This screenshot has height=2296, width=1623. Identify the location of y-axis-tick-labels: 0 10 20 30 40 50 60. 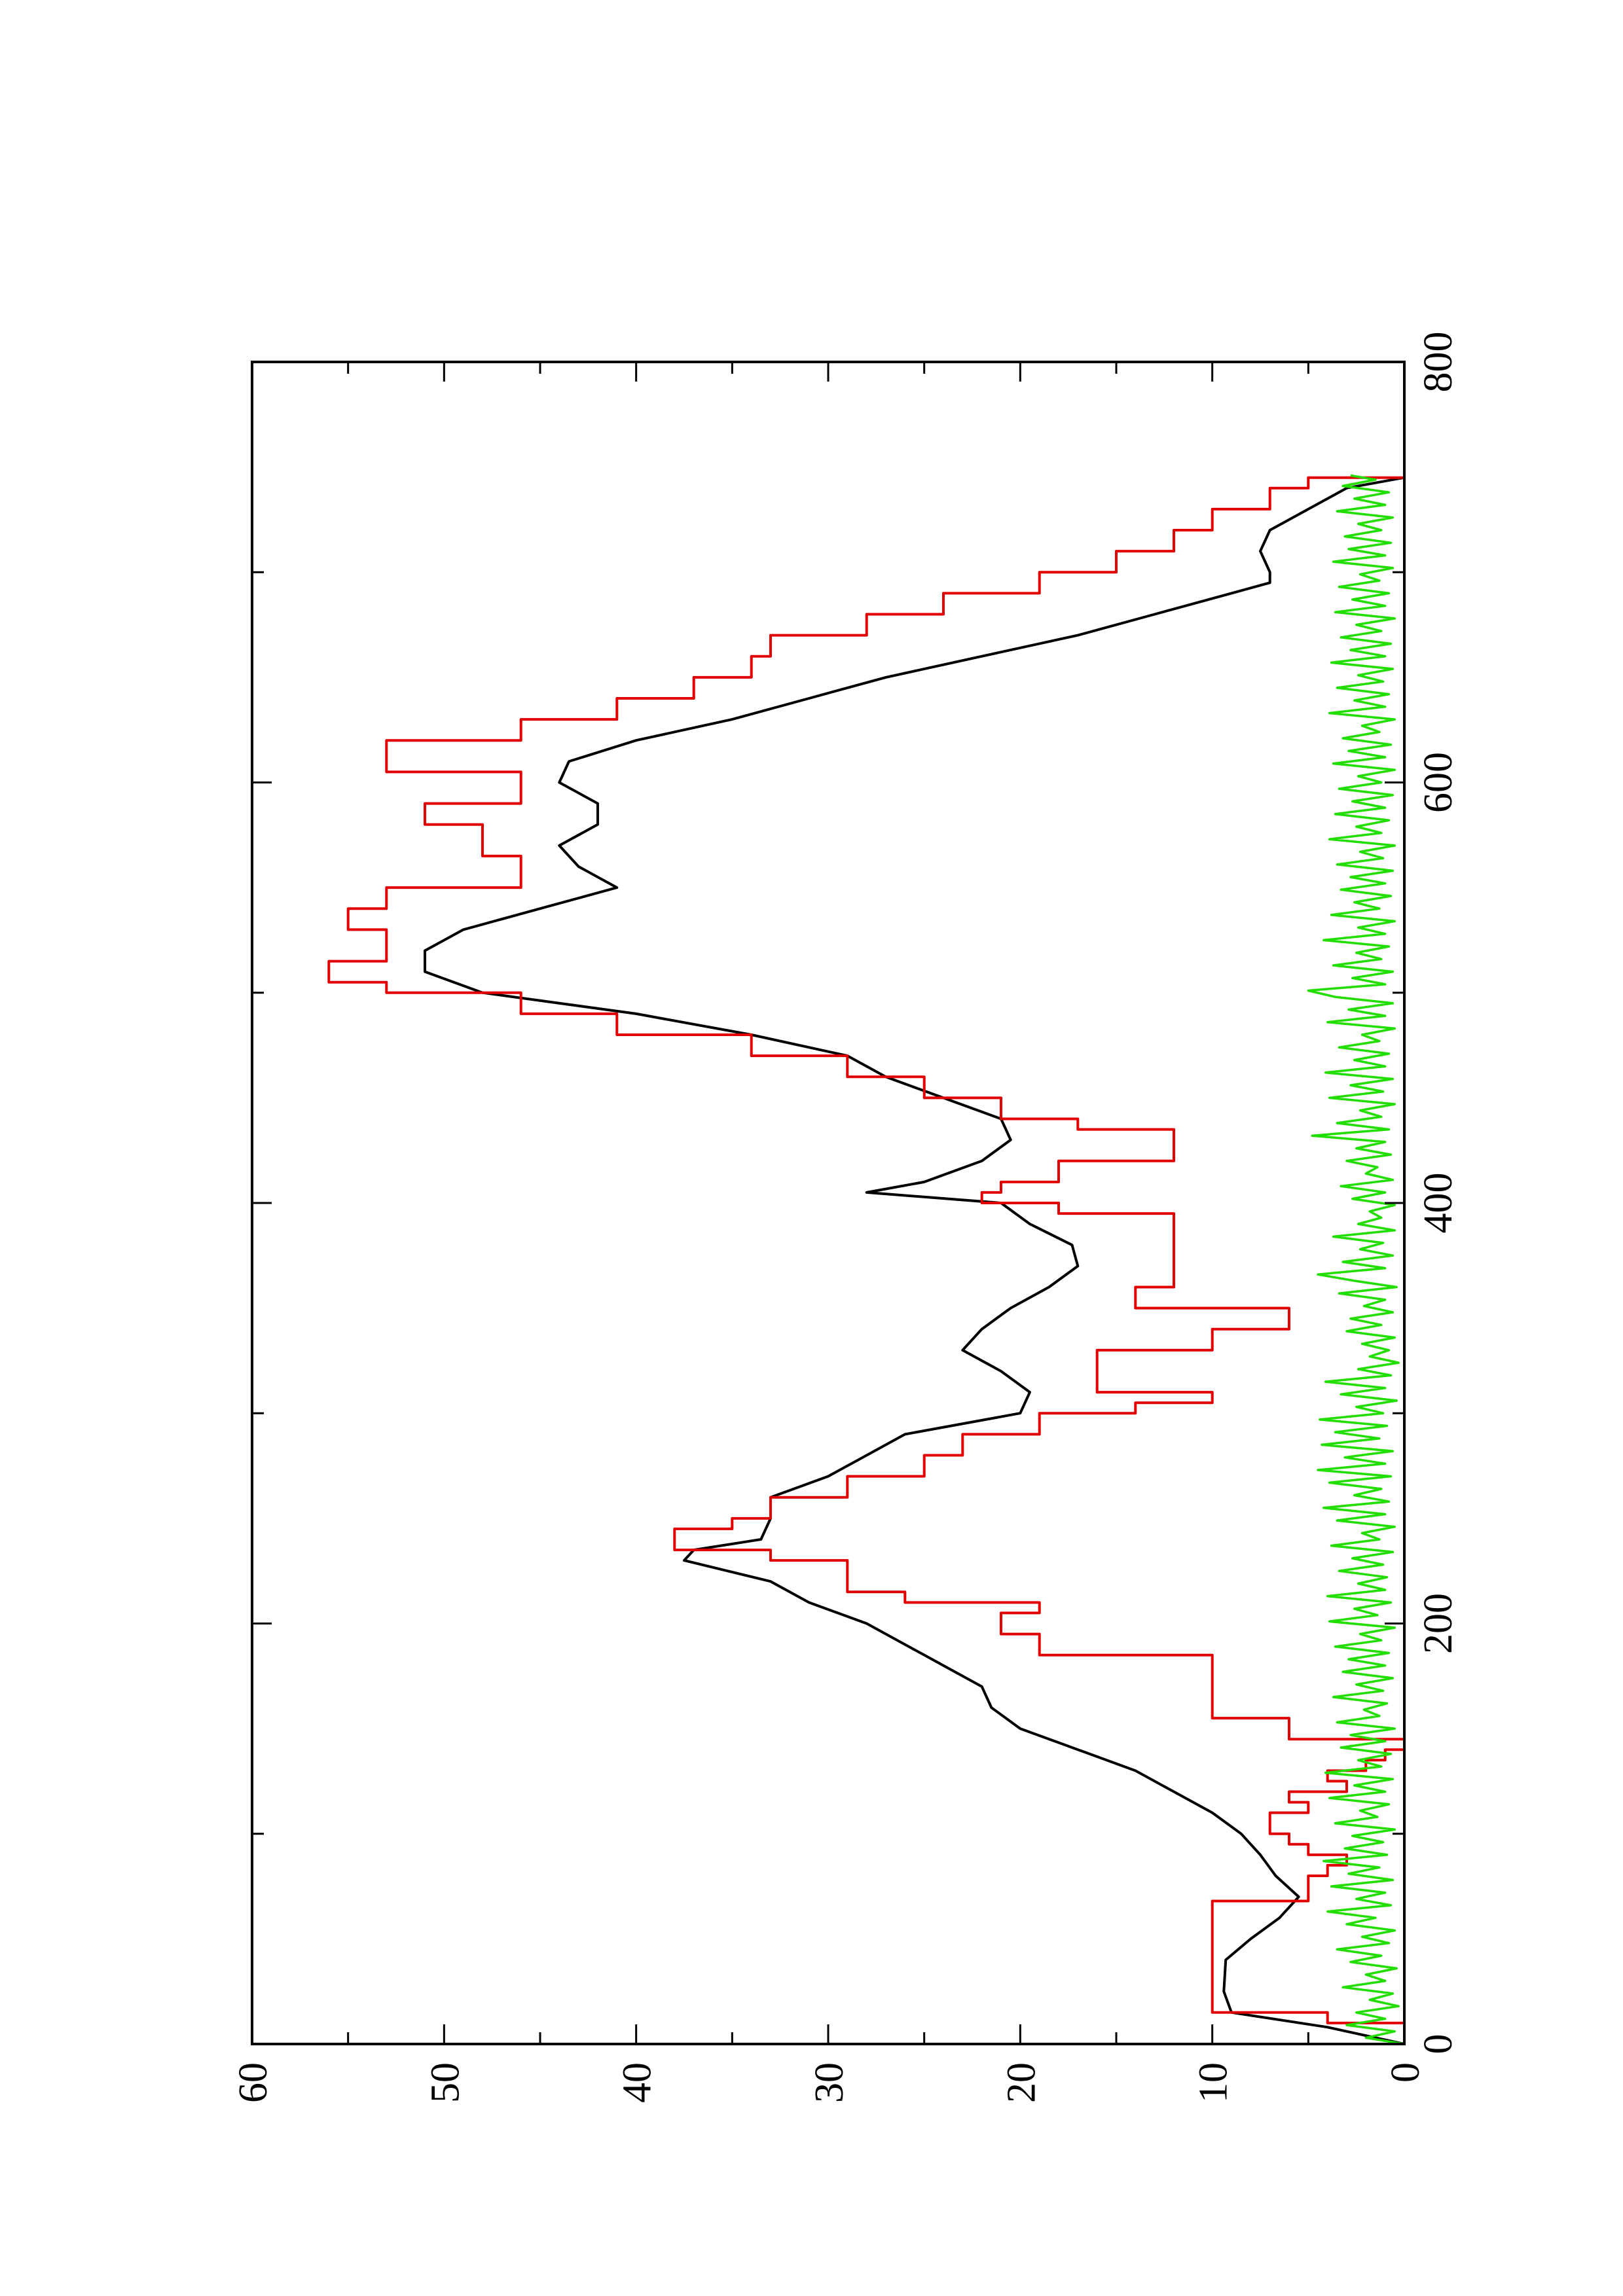
(829, 2082).